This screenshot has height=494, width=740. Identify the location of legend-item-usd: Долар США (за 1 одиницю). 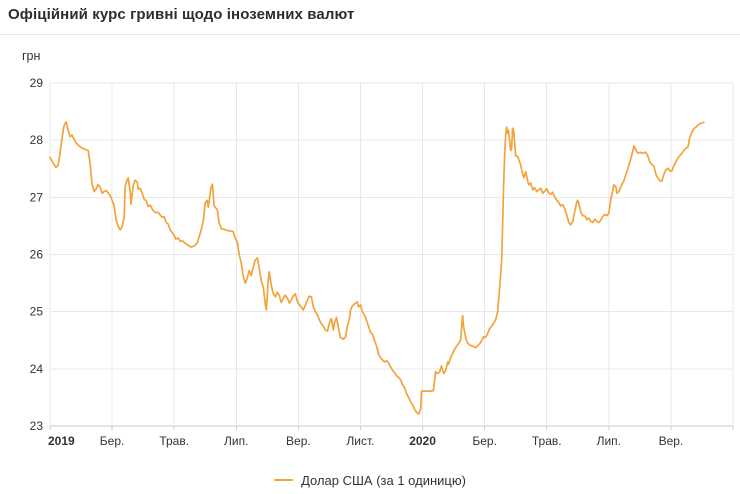
(370, 480).